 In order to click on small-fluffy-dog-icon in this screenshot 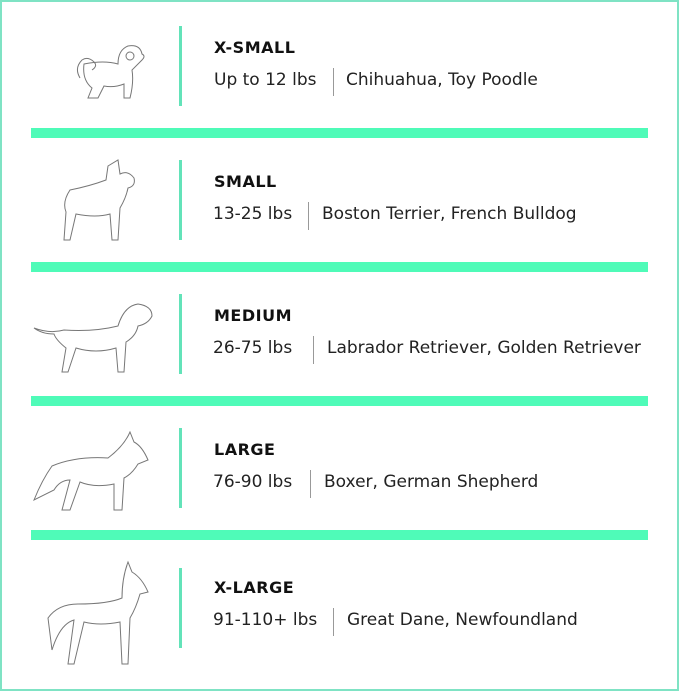, I will do `click(110, 72)`.